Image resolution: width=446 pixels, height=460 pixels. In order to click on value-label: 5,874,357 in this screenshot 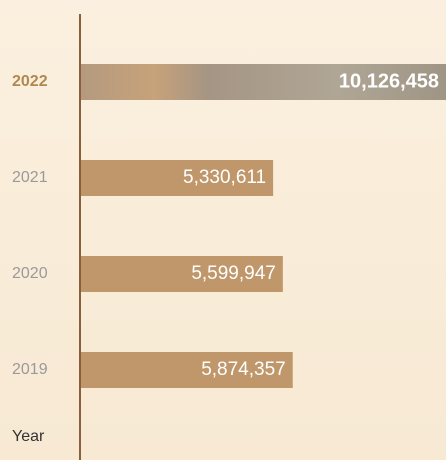, I will do `click(243, 369)`.